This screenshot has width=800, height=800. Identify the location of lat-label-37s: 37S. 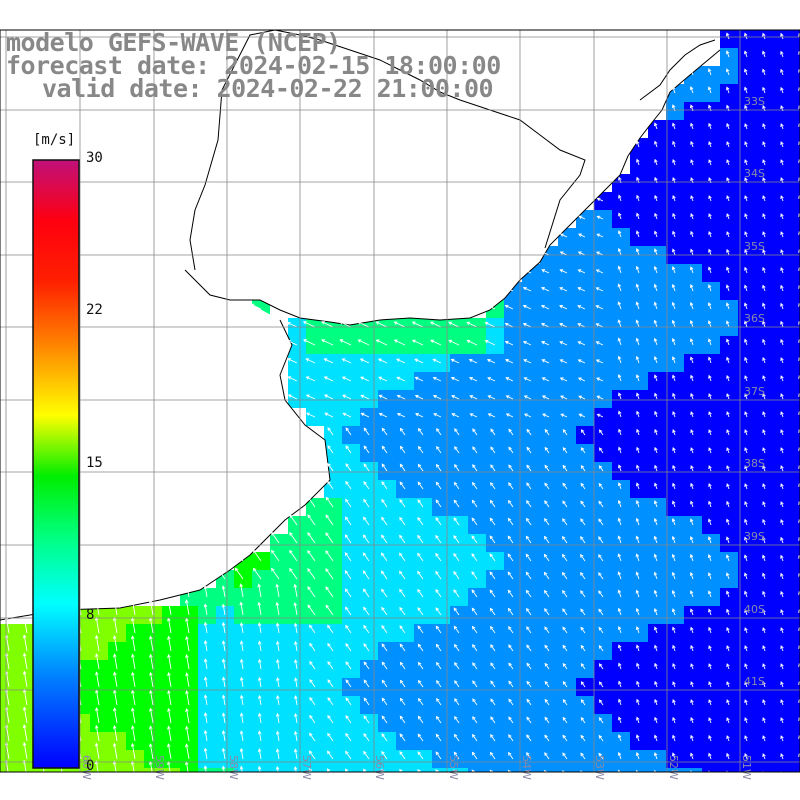
(754, 391).